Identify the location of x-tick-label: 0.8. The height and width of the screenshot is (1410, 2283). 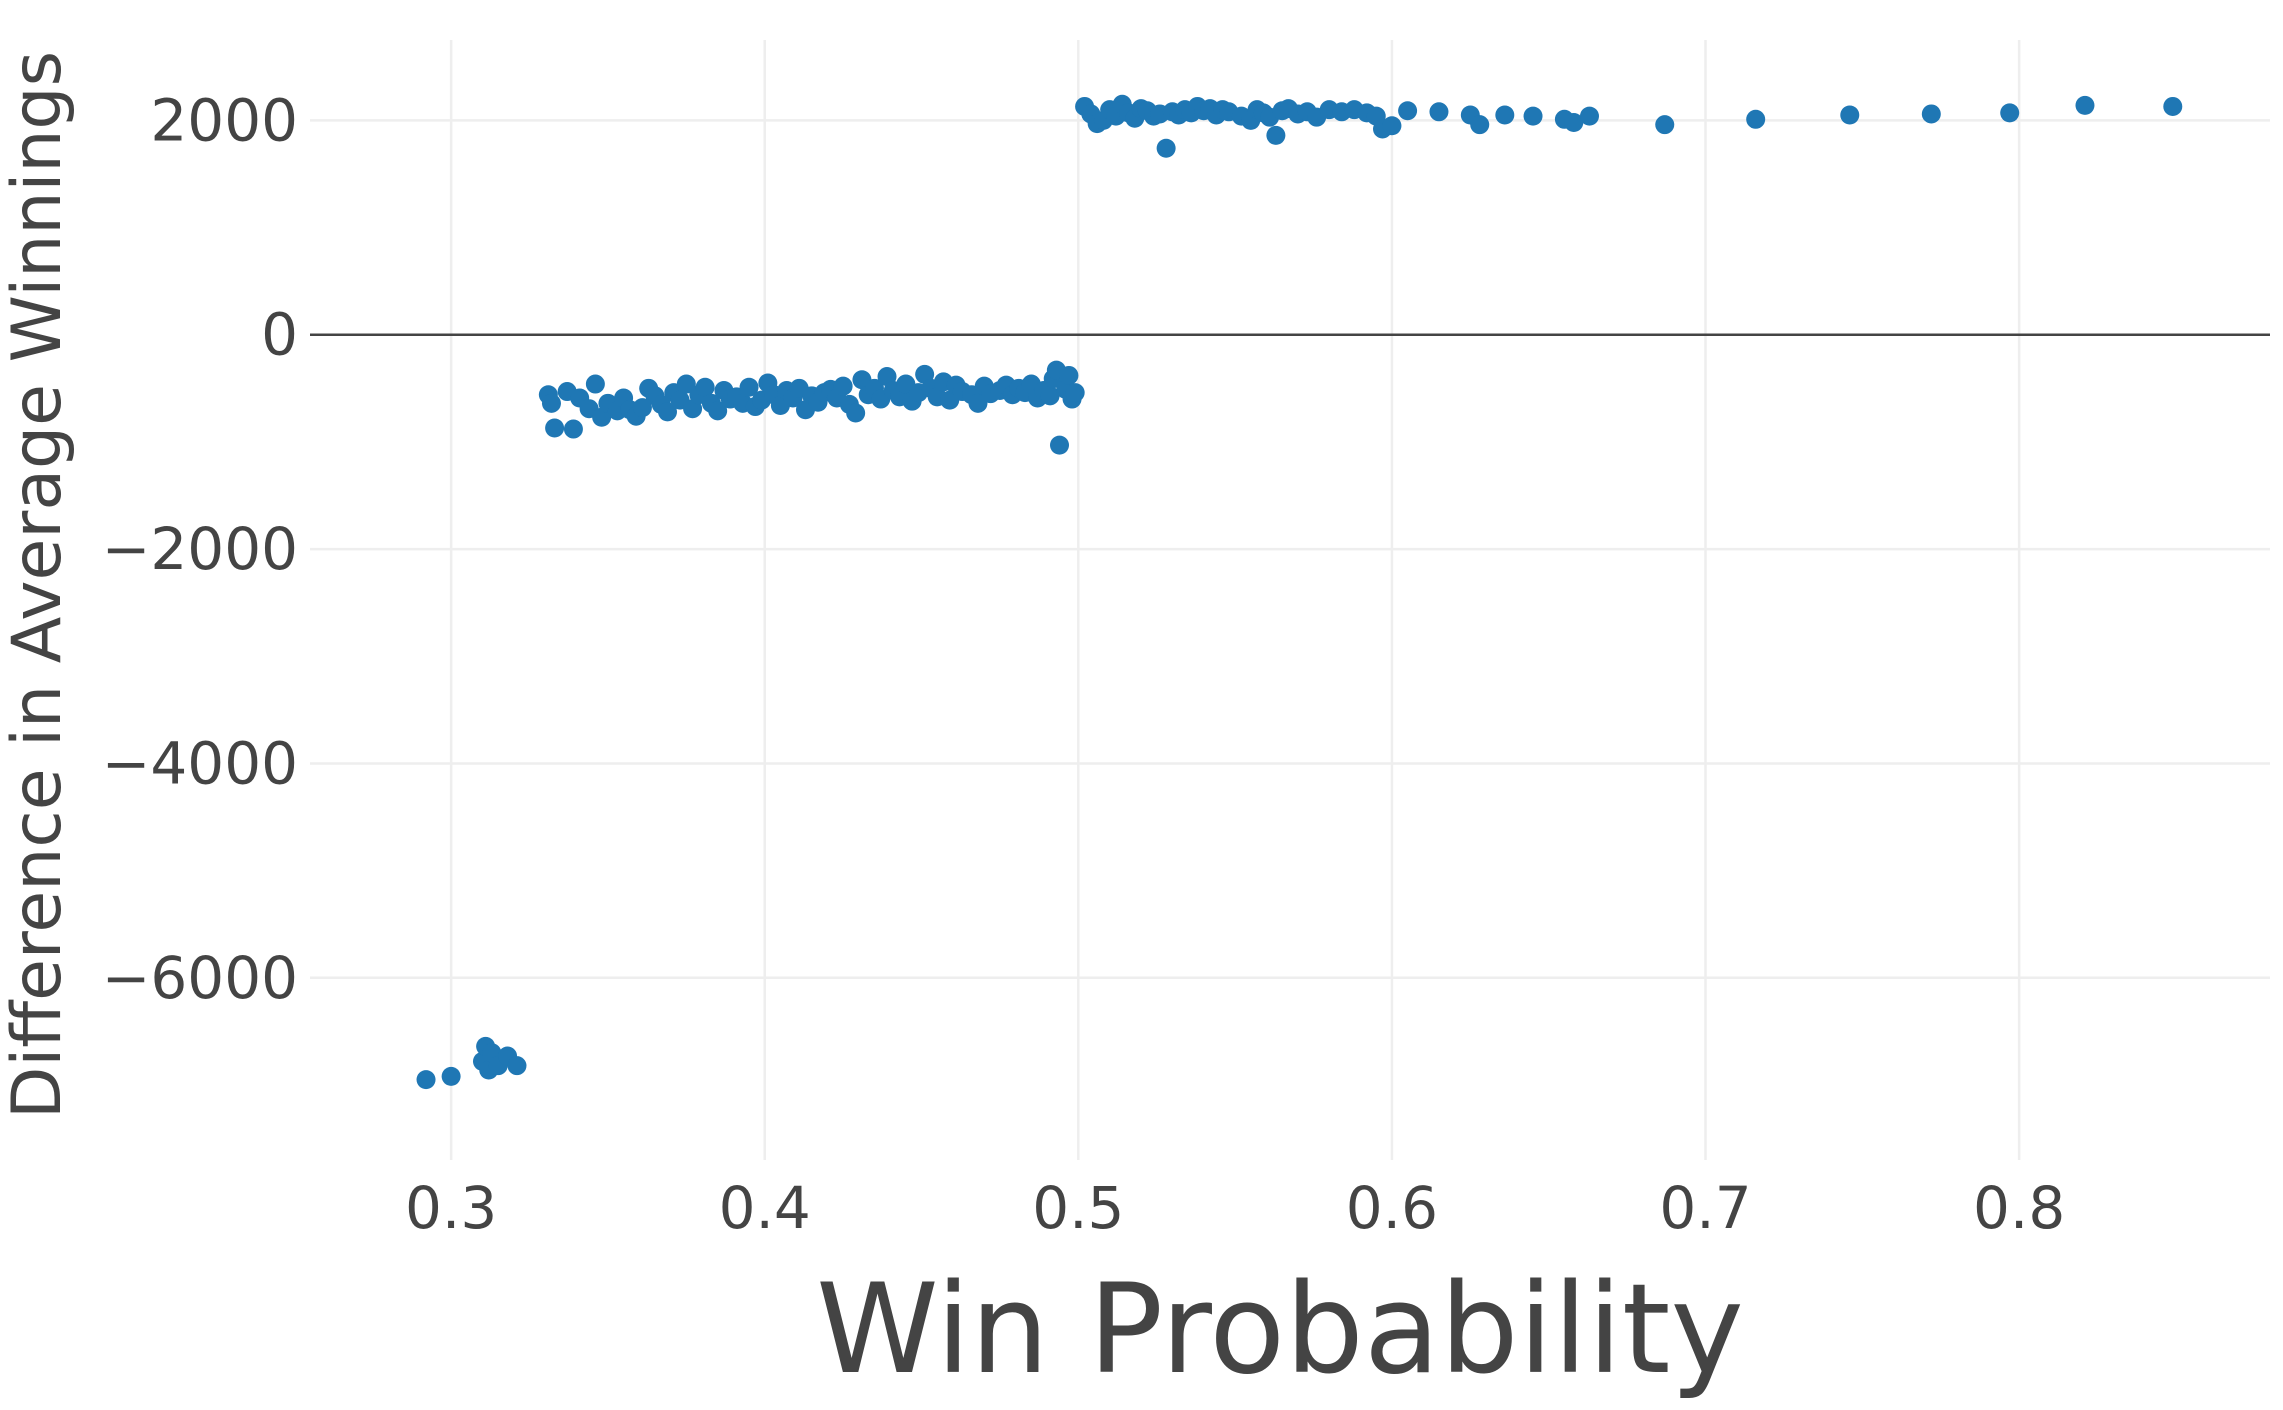
(2019, 1208).